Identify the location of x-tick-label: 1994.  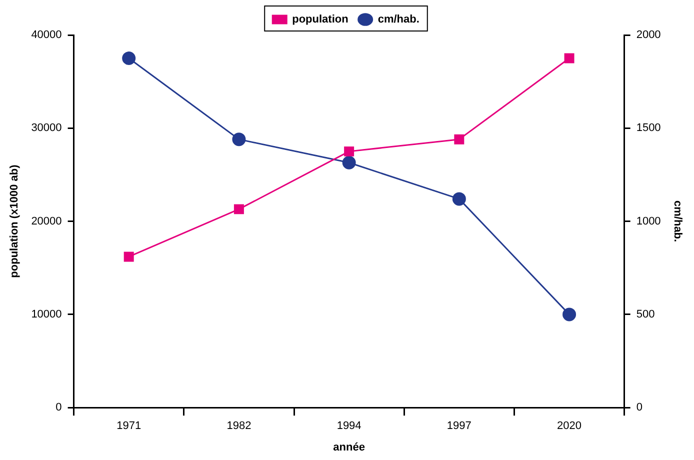
(349, 426).